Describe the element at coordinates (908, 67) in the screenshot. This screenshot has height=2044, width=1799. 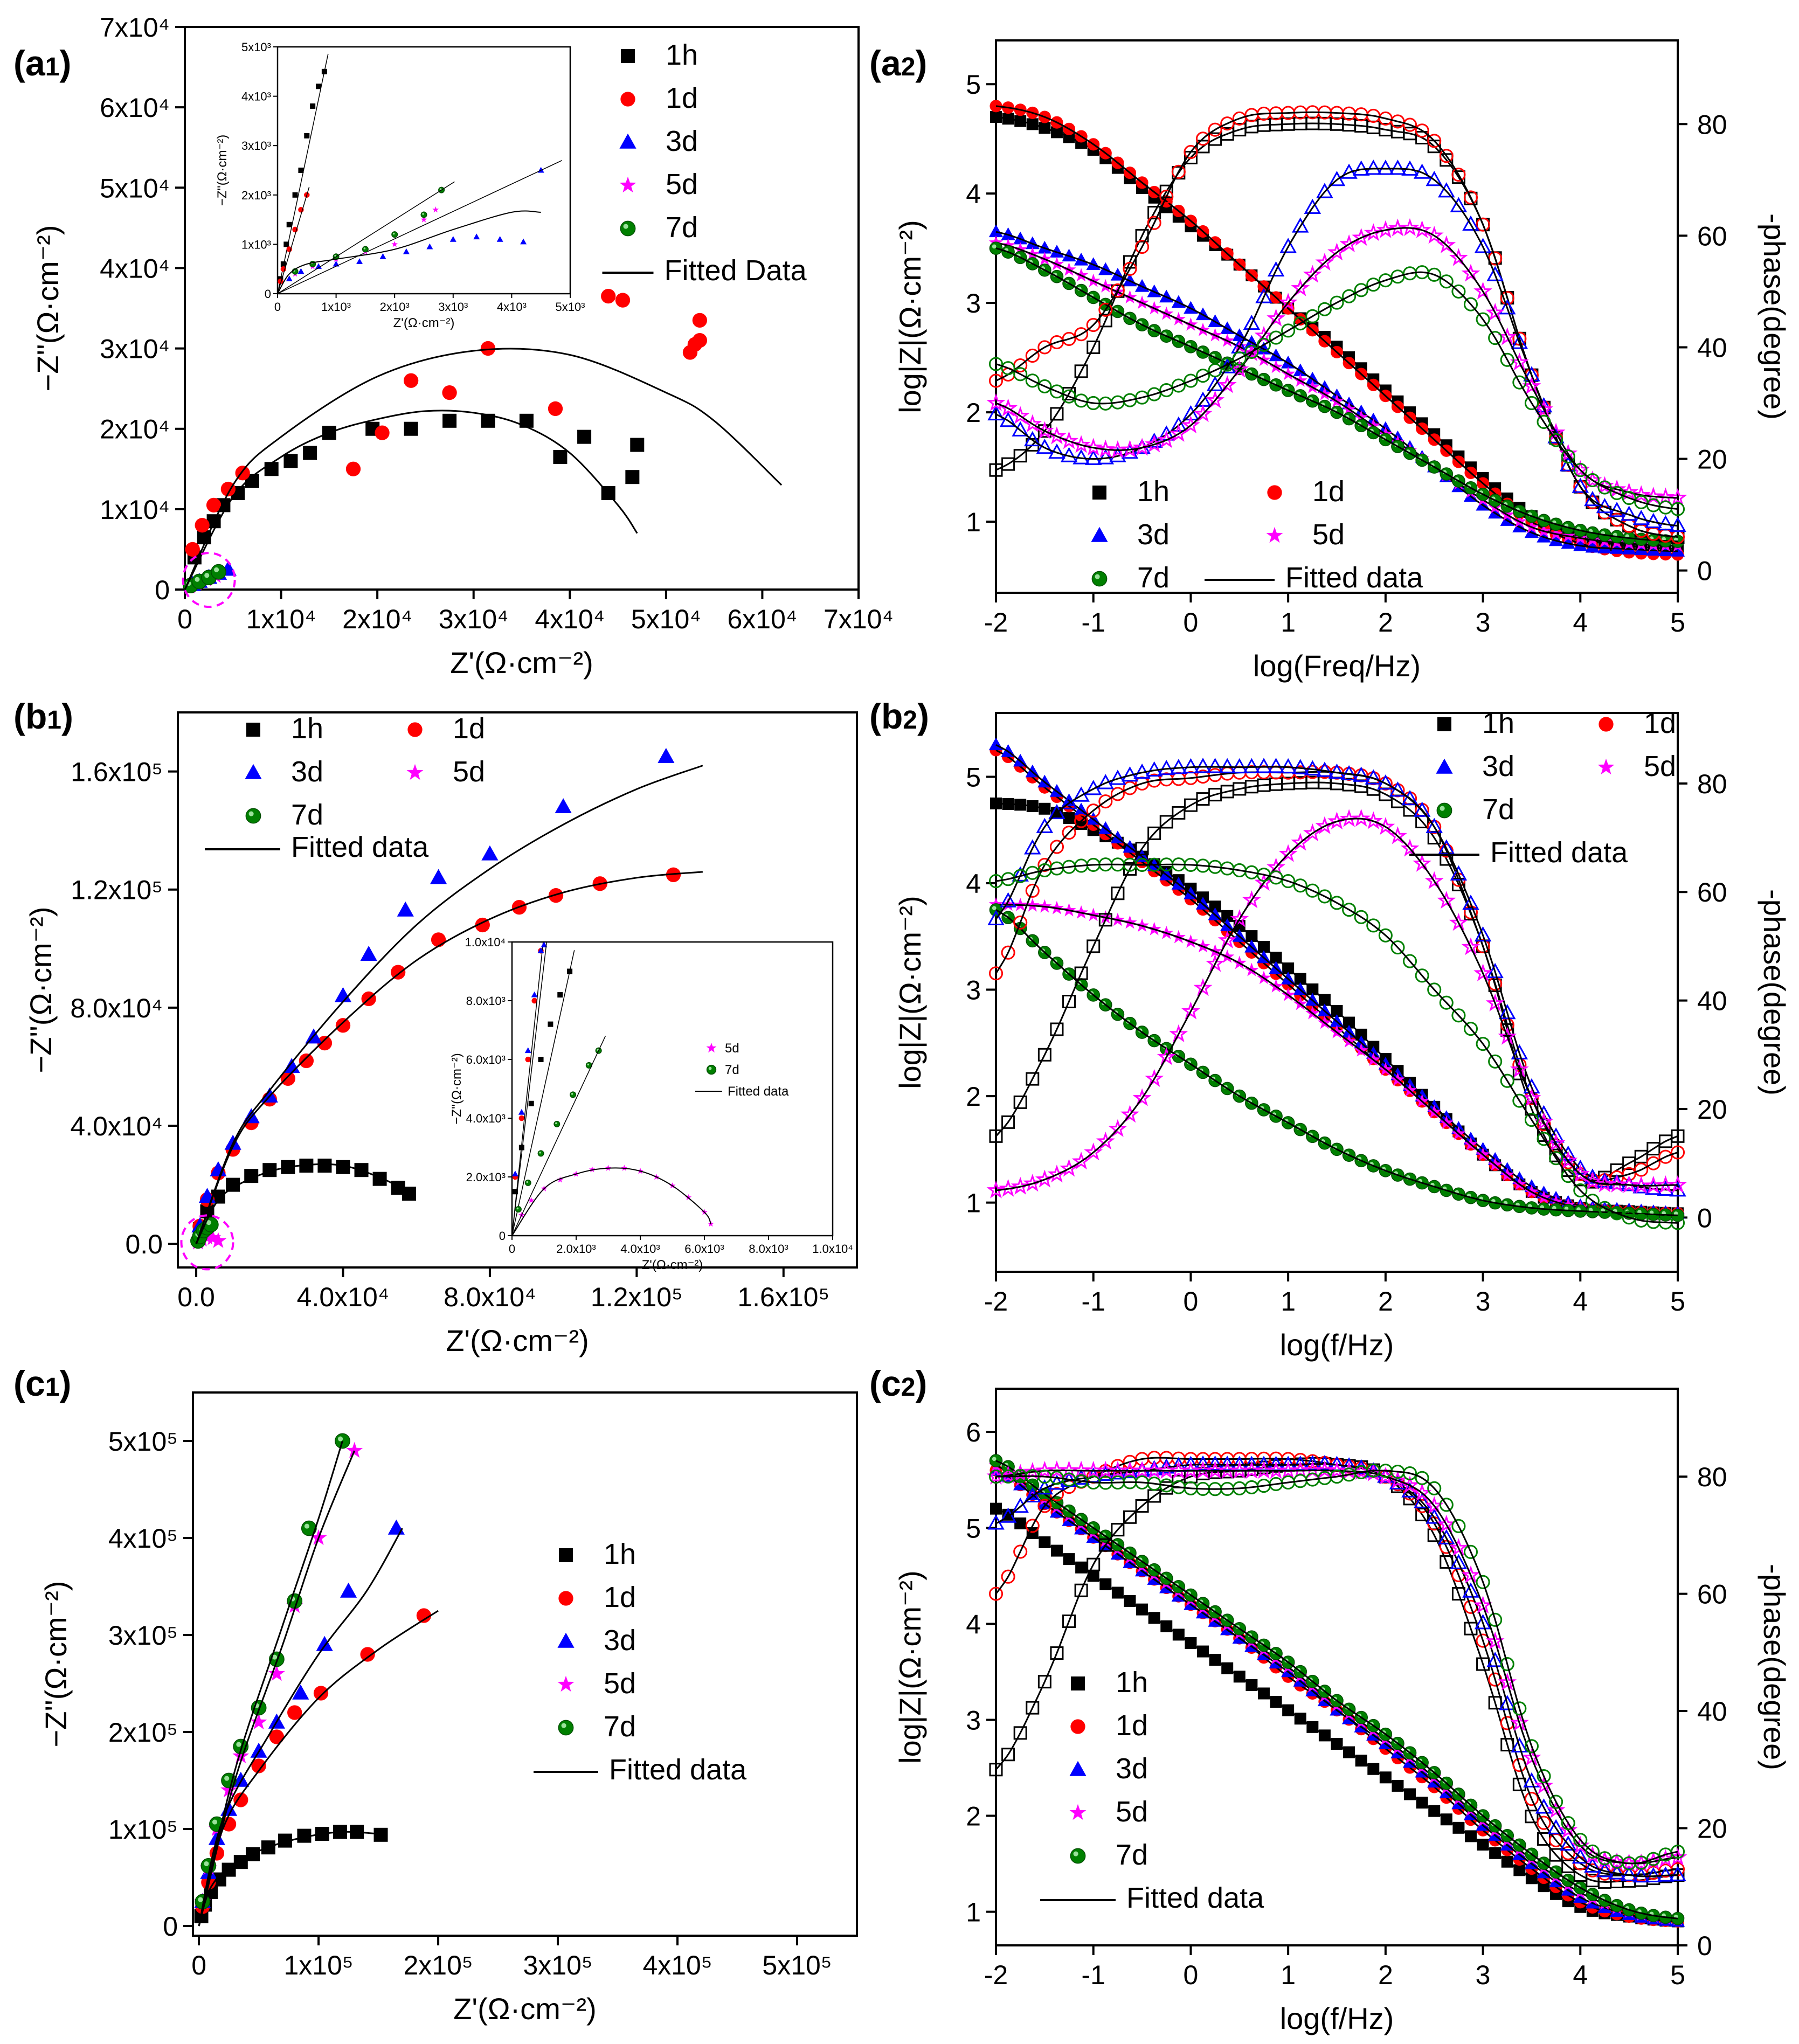
I see `panel-label-sub: 2` at that location.